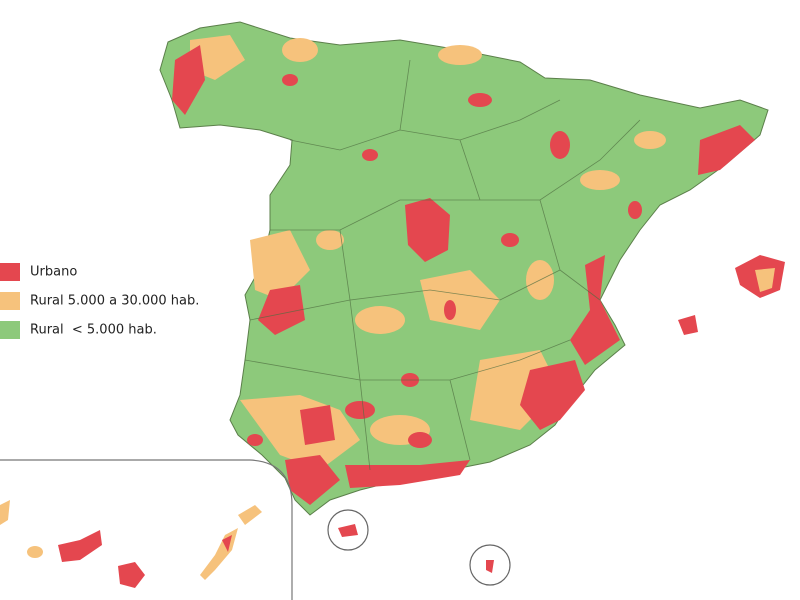 The width and height of the screenshot is (800, 600). I want to click on legend-label: Rural < 5.000 hab., so click(93, 330).